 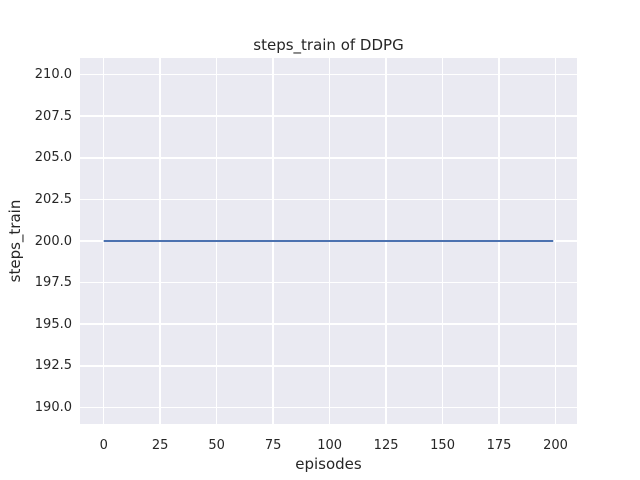 I want to click on x-tick-label: 125, so click(x=386, y=445).